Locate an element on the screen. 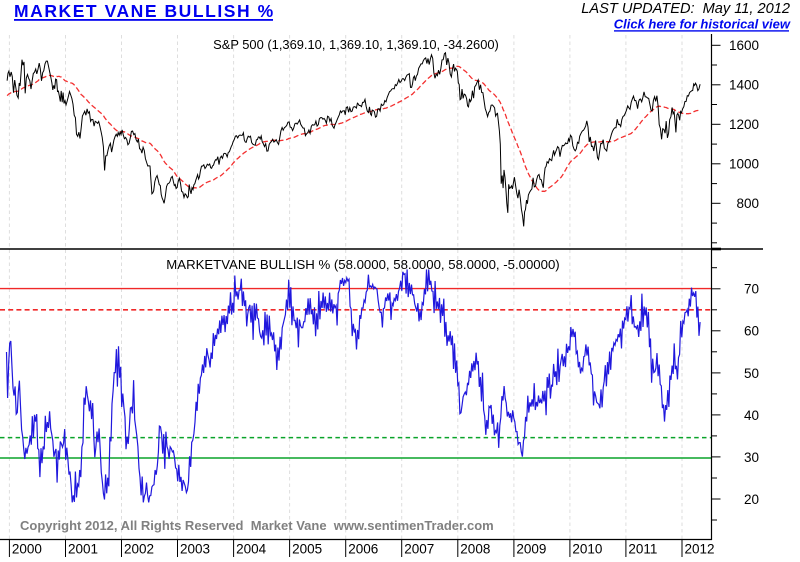 The image size is (800, 562). svg-text: 50 is located at coordinates (751, 373).